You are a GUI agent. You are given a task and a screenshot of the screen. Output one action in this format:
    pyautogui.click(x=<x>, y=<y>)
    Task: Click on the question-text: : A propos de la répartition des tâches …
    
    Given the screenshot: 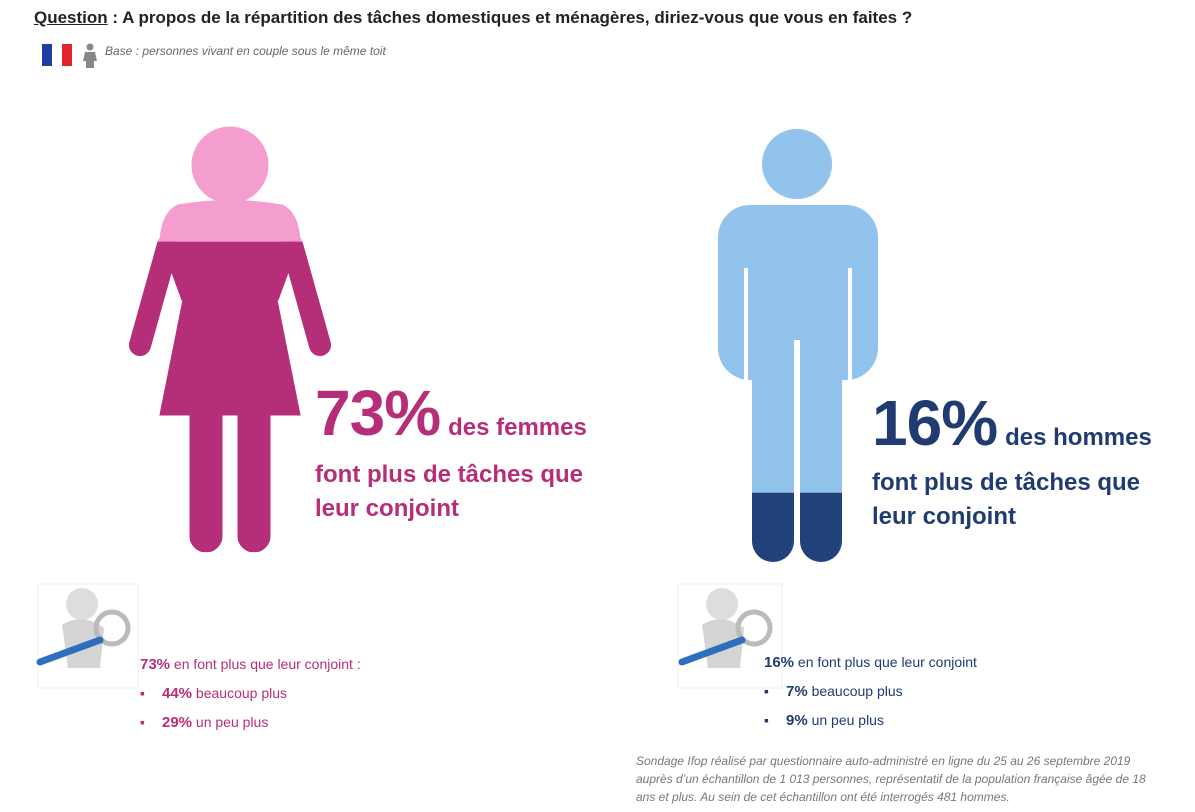 What is the action you would take?
    pyautogui.click(x=510, y=17)
    